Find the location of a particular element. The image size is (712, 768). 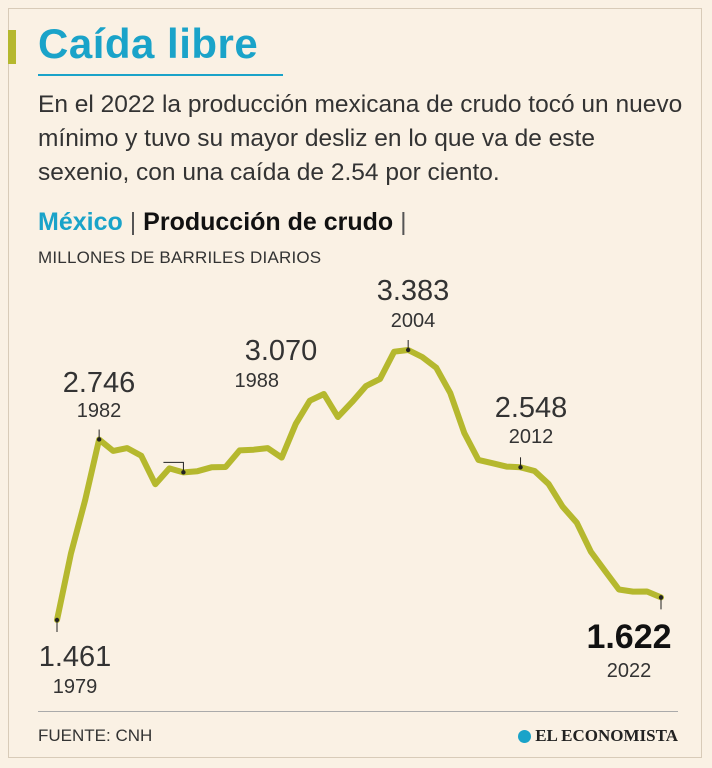

brand-name: EL ECONOMISTA is located at coordinates (606, 735).